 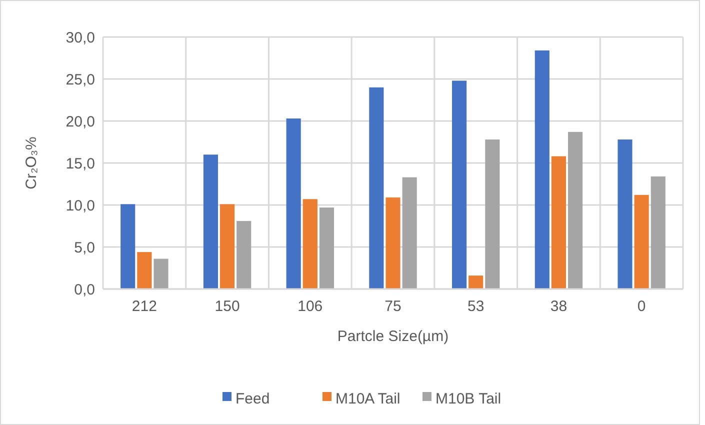 What do you see at coordinates (80, 79) in the screenshot?
I see `y-tick-label: 25,0` at bounding box center [80, 79].